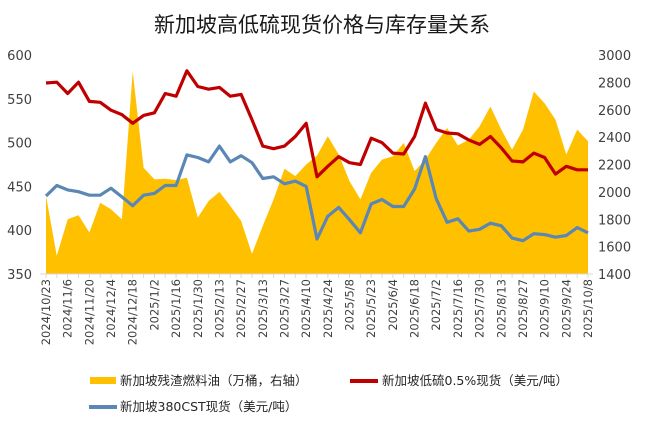 Image resolution: width=645 pixels, height=431 pixels. Describe the element at coordinates (614, 220) in the screenshot. I see `right-tick-label: 1800` at that location.